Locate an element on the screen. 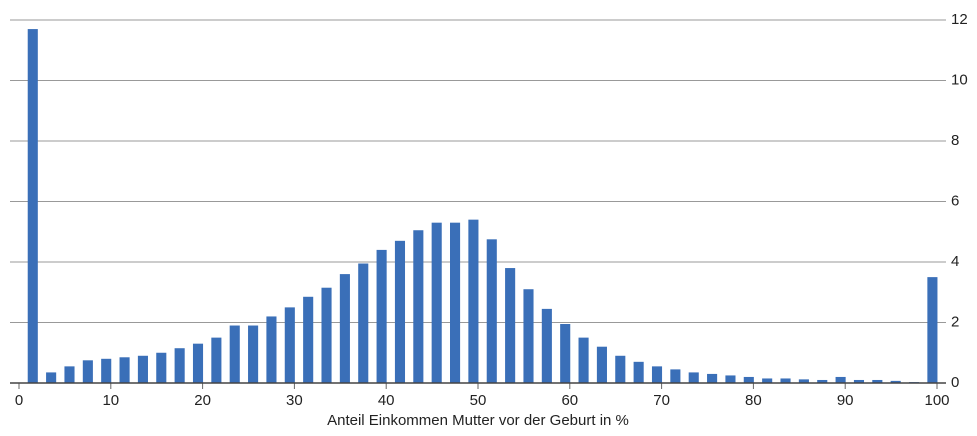 The width and height of the screenshot is (977, 436). y-tick-label: 8 is located at coordinates (955, 140).